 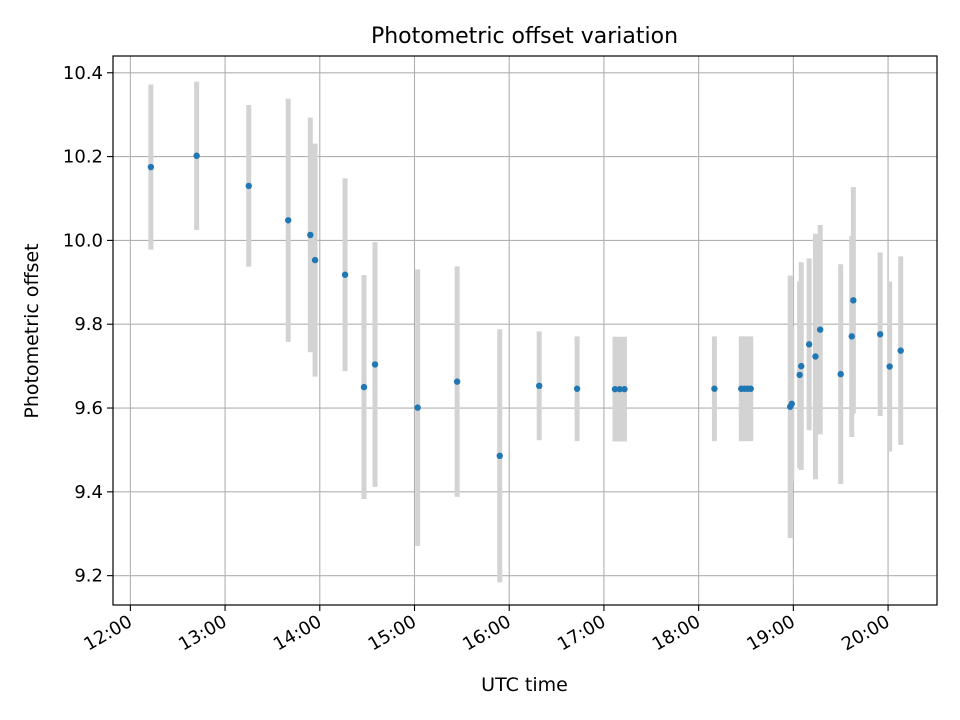 I want to click on y-tick-label: 9.4, so click(x=88, y=492).